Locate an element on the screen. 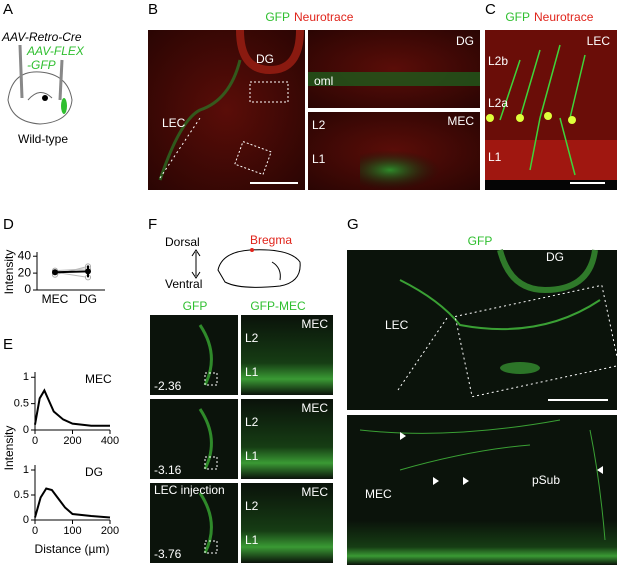 The height and width of the screenshot is (570, 617). x-tick-label: MEC is located at coordinates (55, 299).